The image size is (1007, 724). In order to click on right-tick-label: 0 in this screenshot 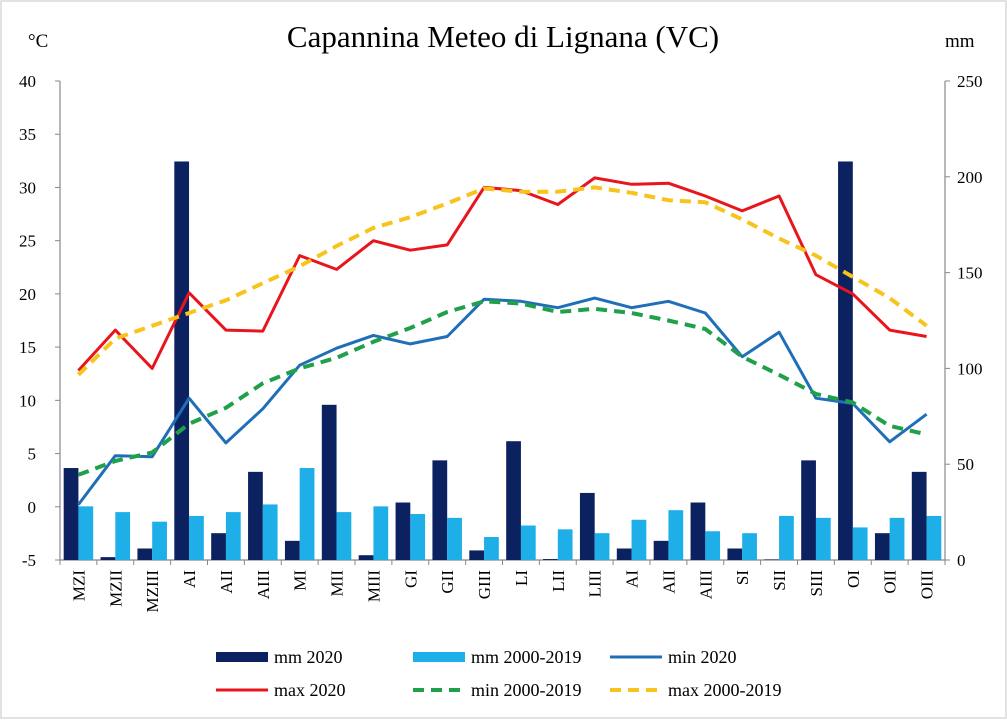, I will do `click(961, 560)`.